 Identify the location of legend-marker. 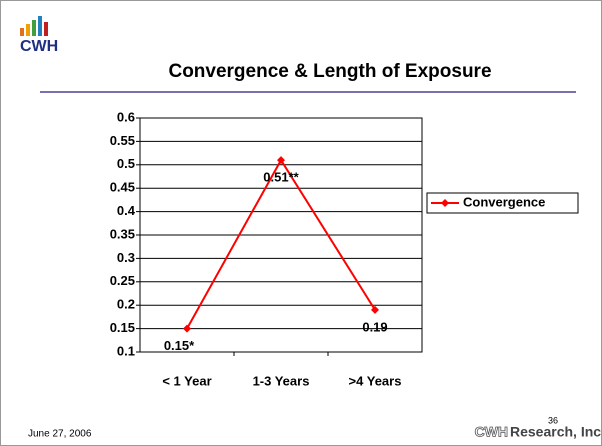
(445, 203).